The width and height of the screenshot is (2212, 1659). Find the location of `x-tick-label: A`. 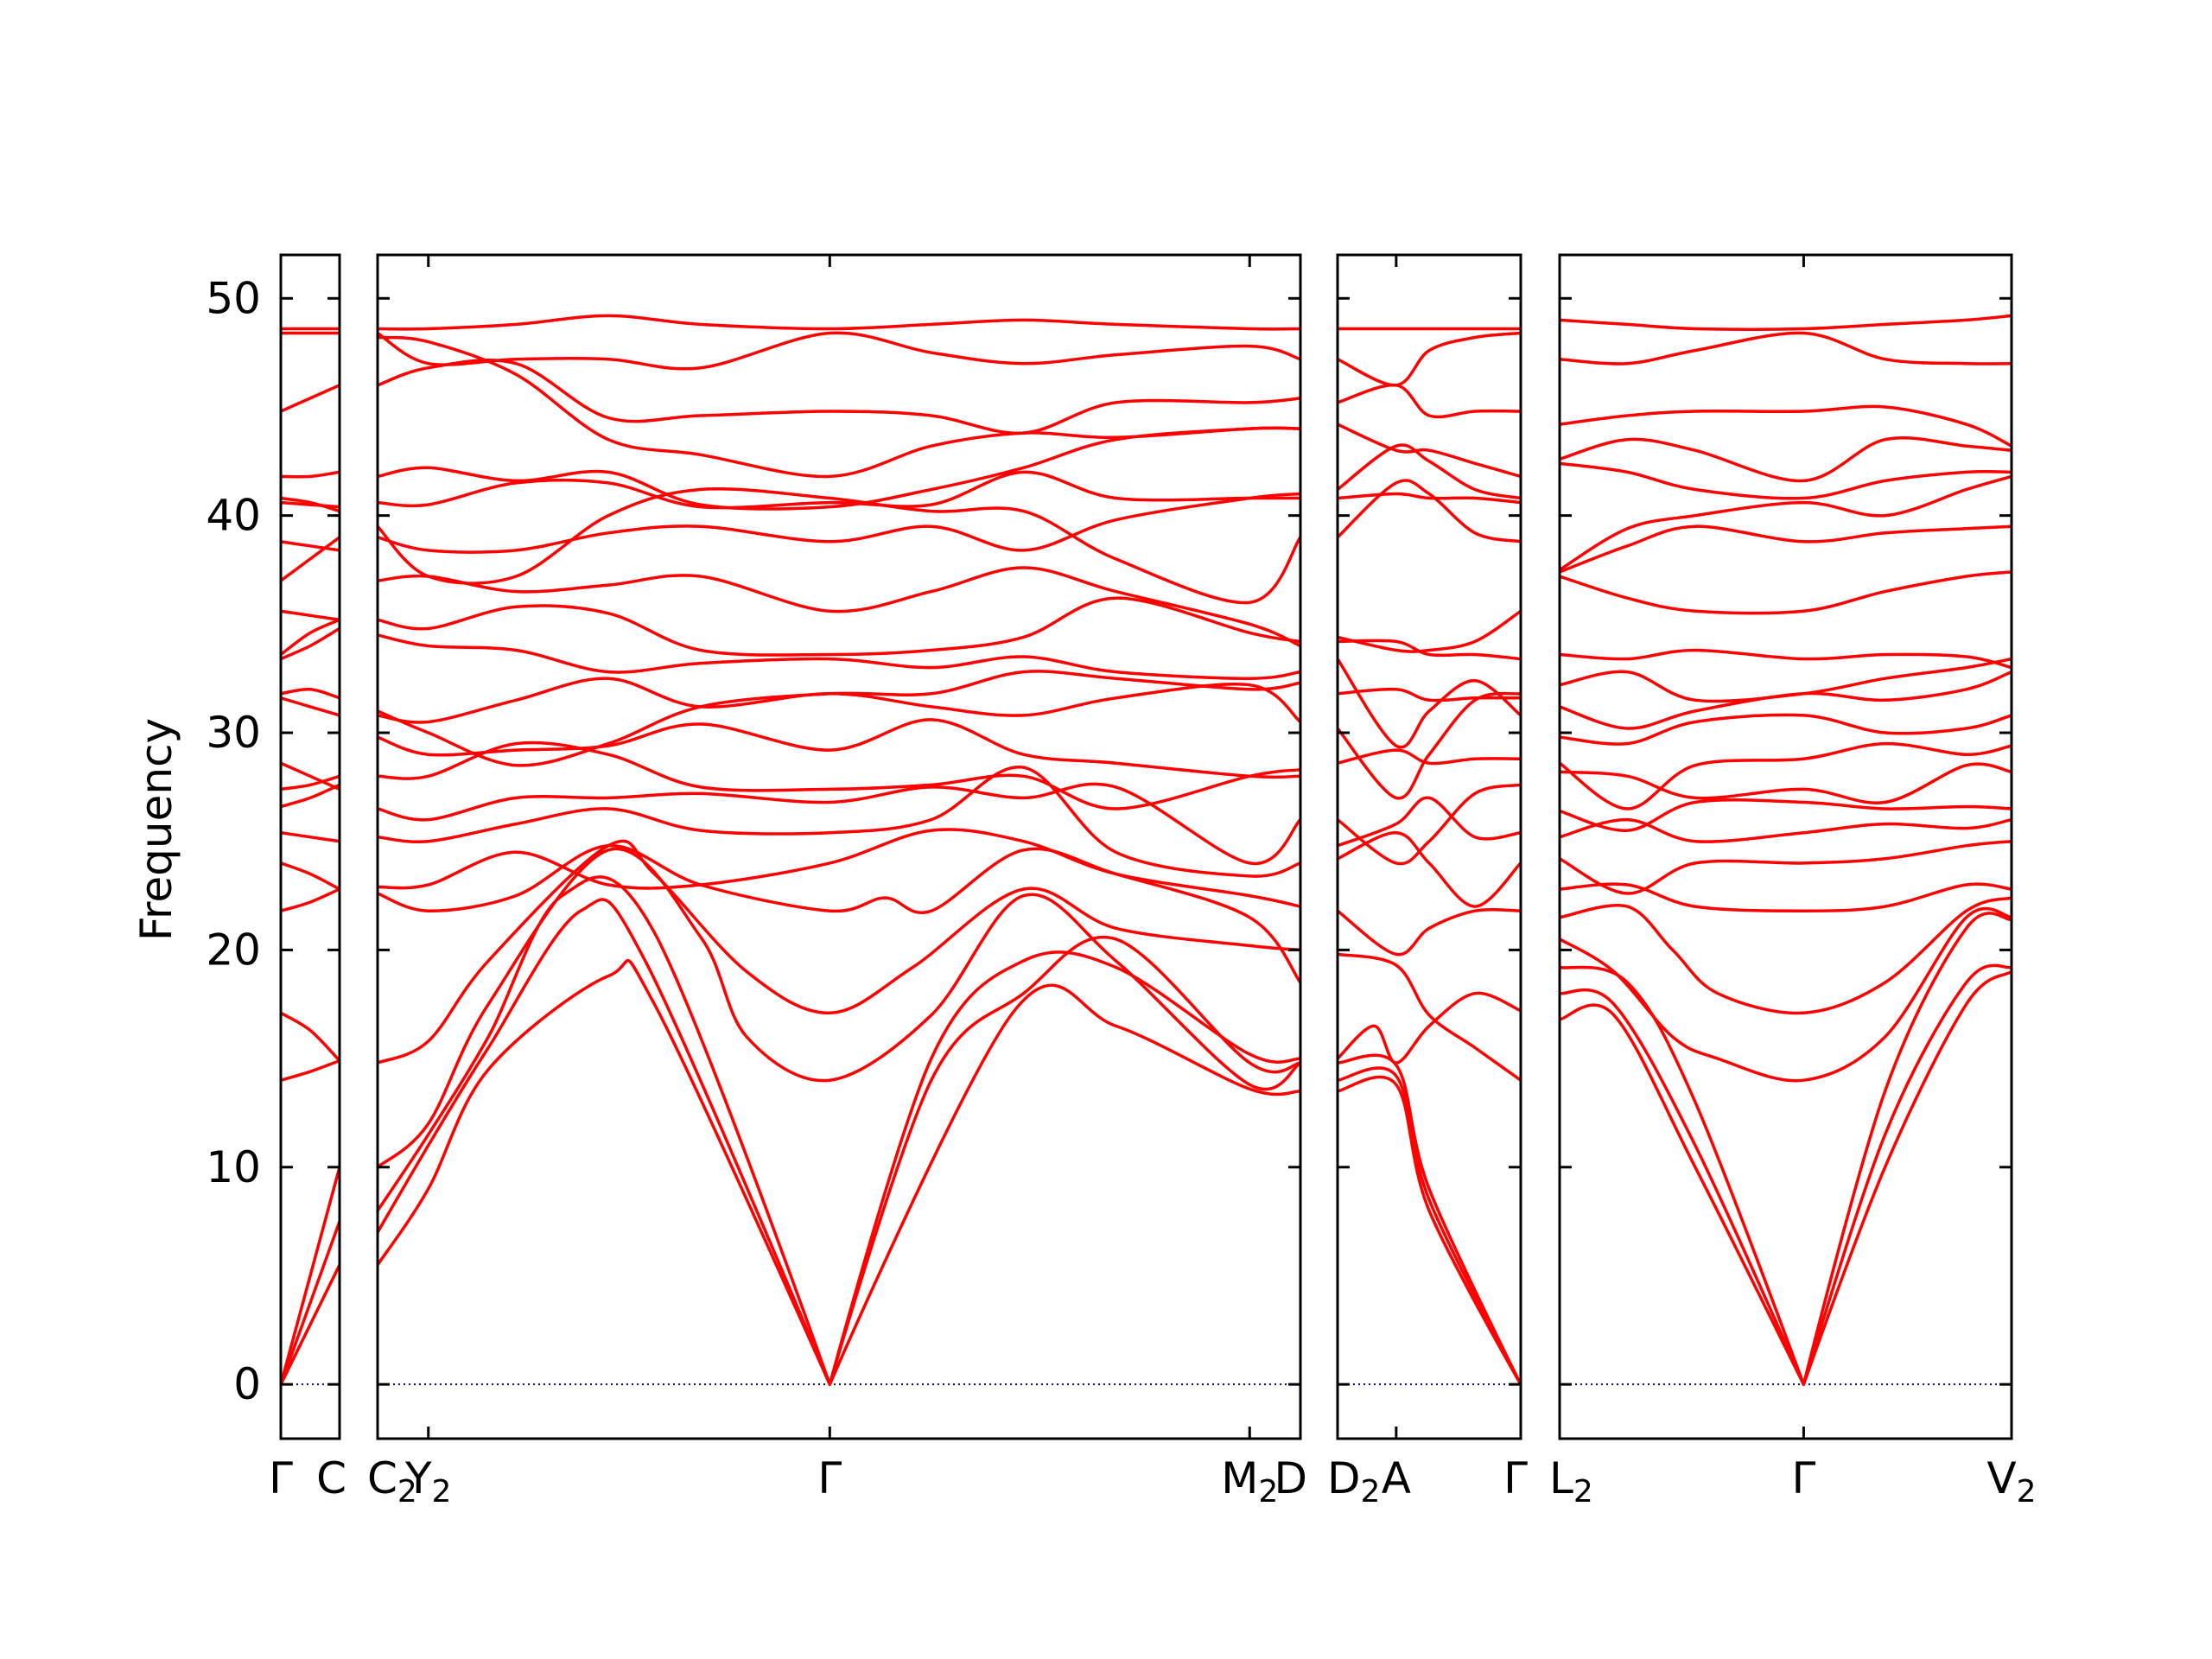

x-tick-label: A is located at coordinates (1396, 1478).